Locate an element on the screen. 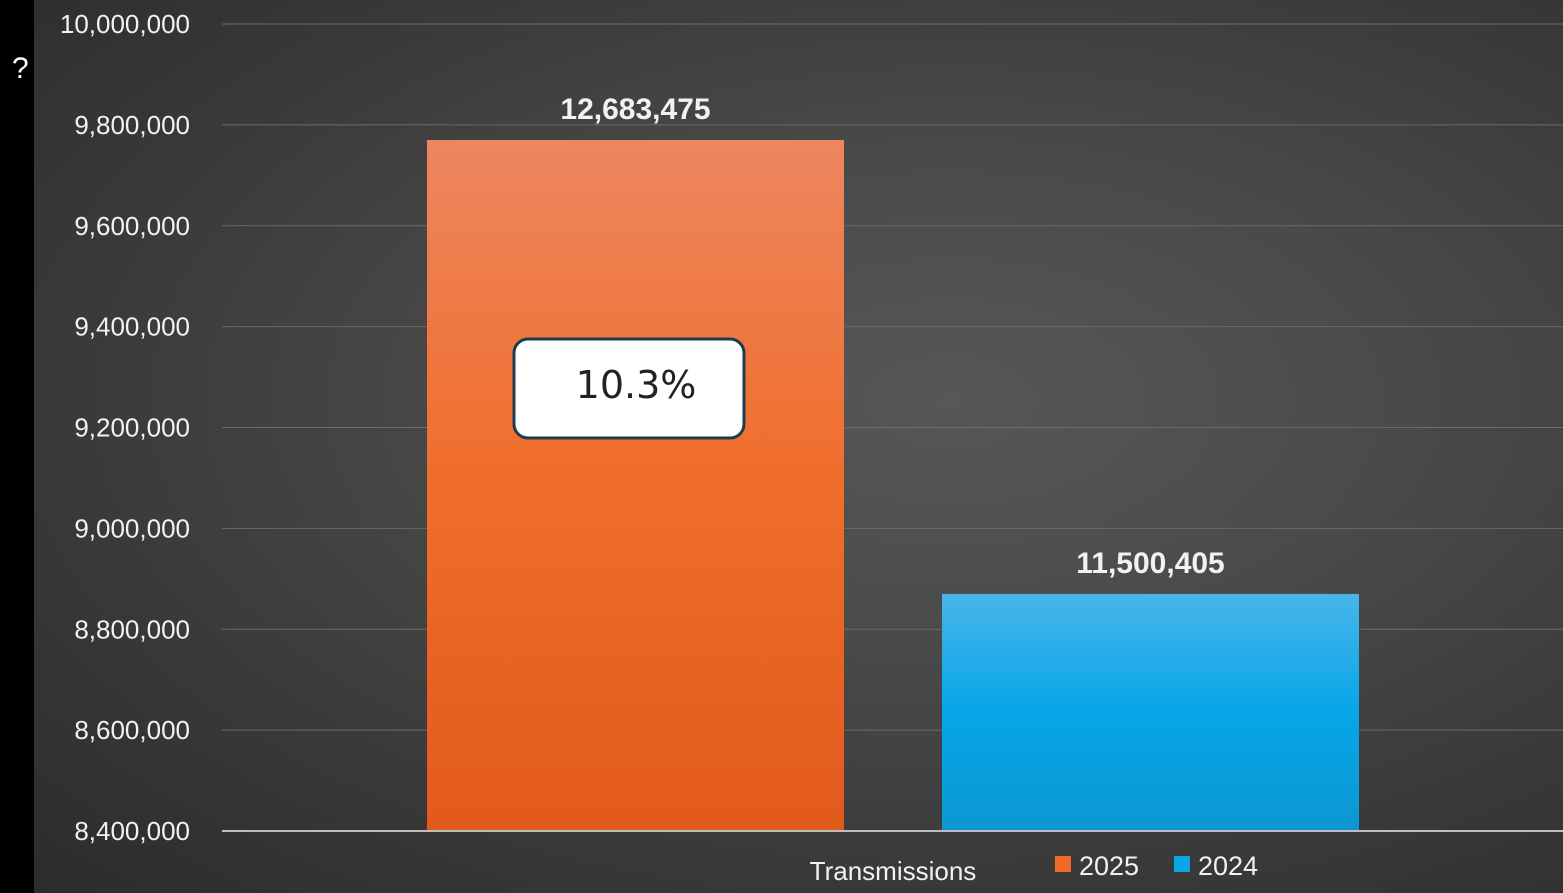  question-mark: ? is located at coordinates (20, 68).